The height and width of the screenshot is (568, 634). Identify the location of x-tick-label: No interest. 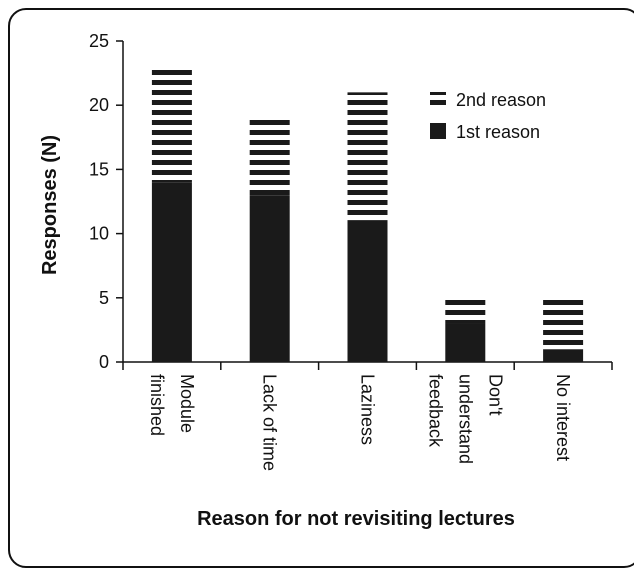
(563, 417).